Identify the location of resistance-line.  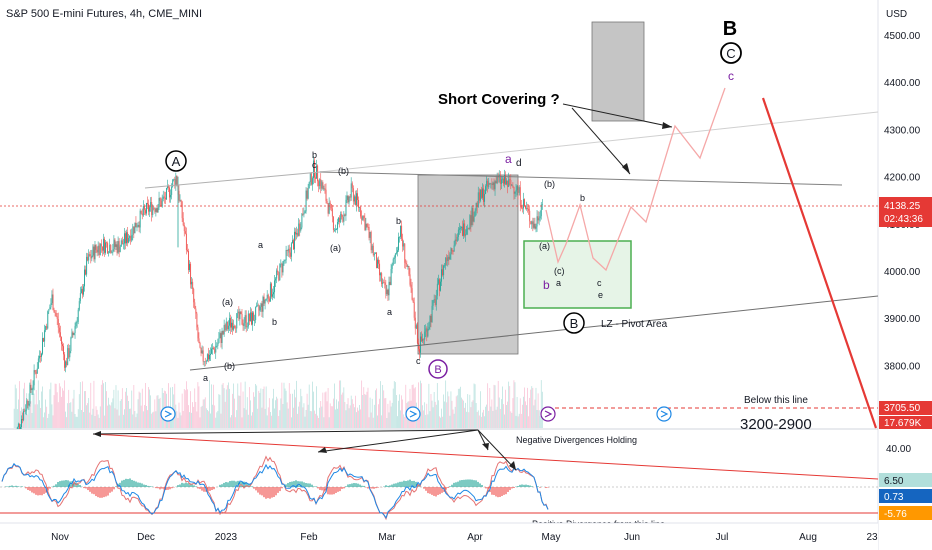
(581, 178).